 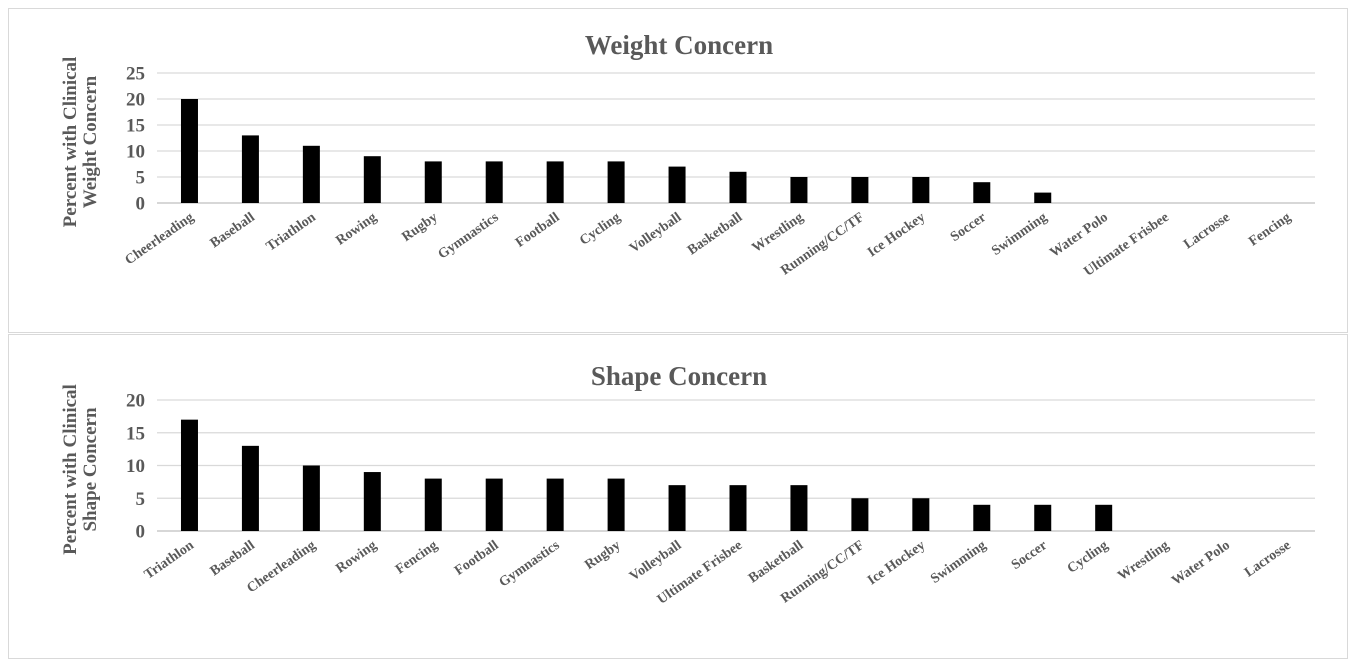 What do you see at coordinates (80, 142) in the screenshot?
I see `y-axis-label: Percent with ClinicalWeight Concern` at bounding box center [80, 142].